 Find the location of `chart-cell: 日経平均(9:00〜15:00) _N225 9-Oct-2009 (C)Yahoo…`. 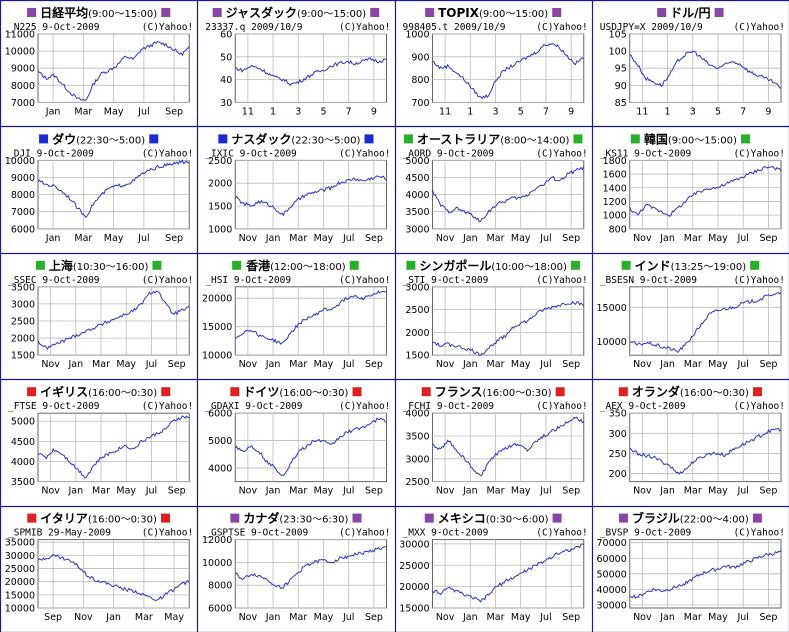

chart-cell: 日経平均(9:00〜15:00) _N225 9-Oct-2009 (C)Yahoo… is located at coordinates (99, 61).